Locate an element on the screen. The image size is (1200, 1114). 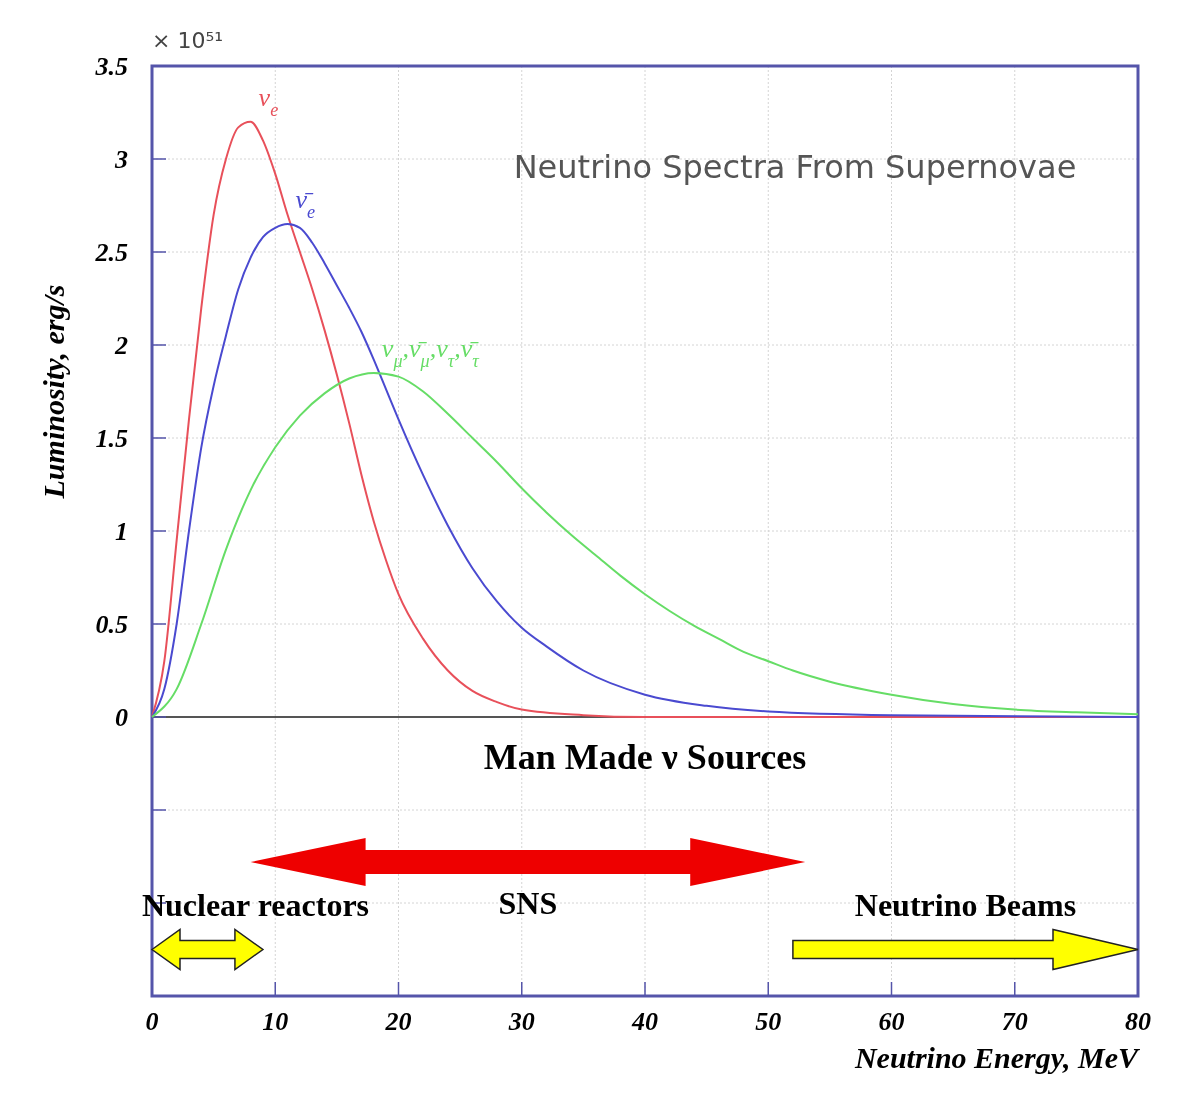
x-axis-title: Neutrino Energy, MeV is located at coordinates (997, 1057).